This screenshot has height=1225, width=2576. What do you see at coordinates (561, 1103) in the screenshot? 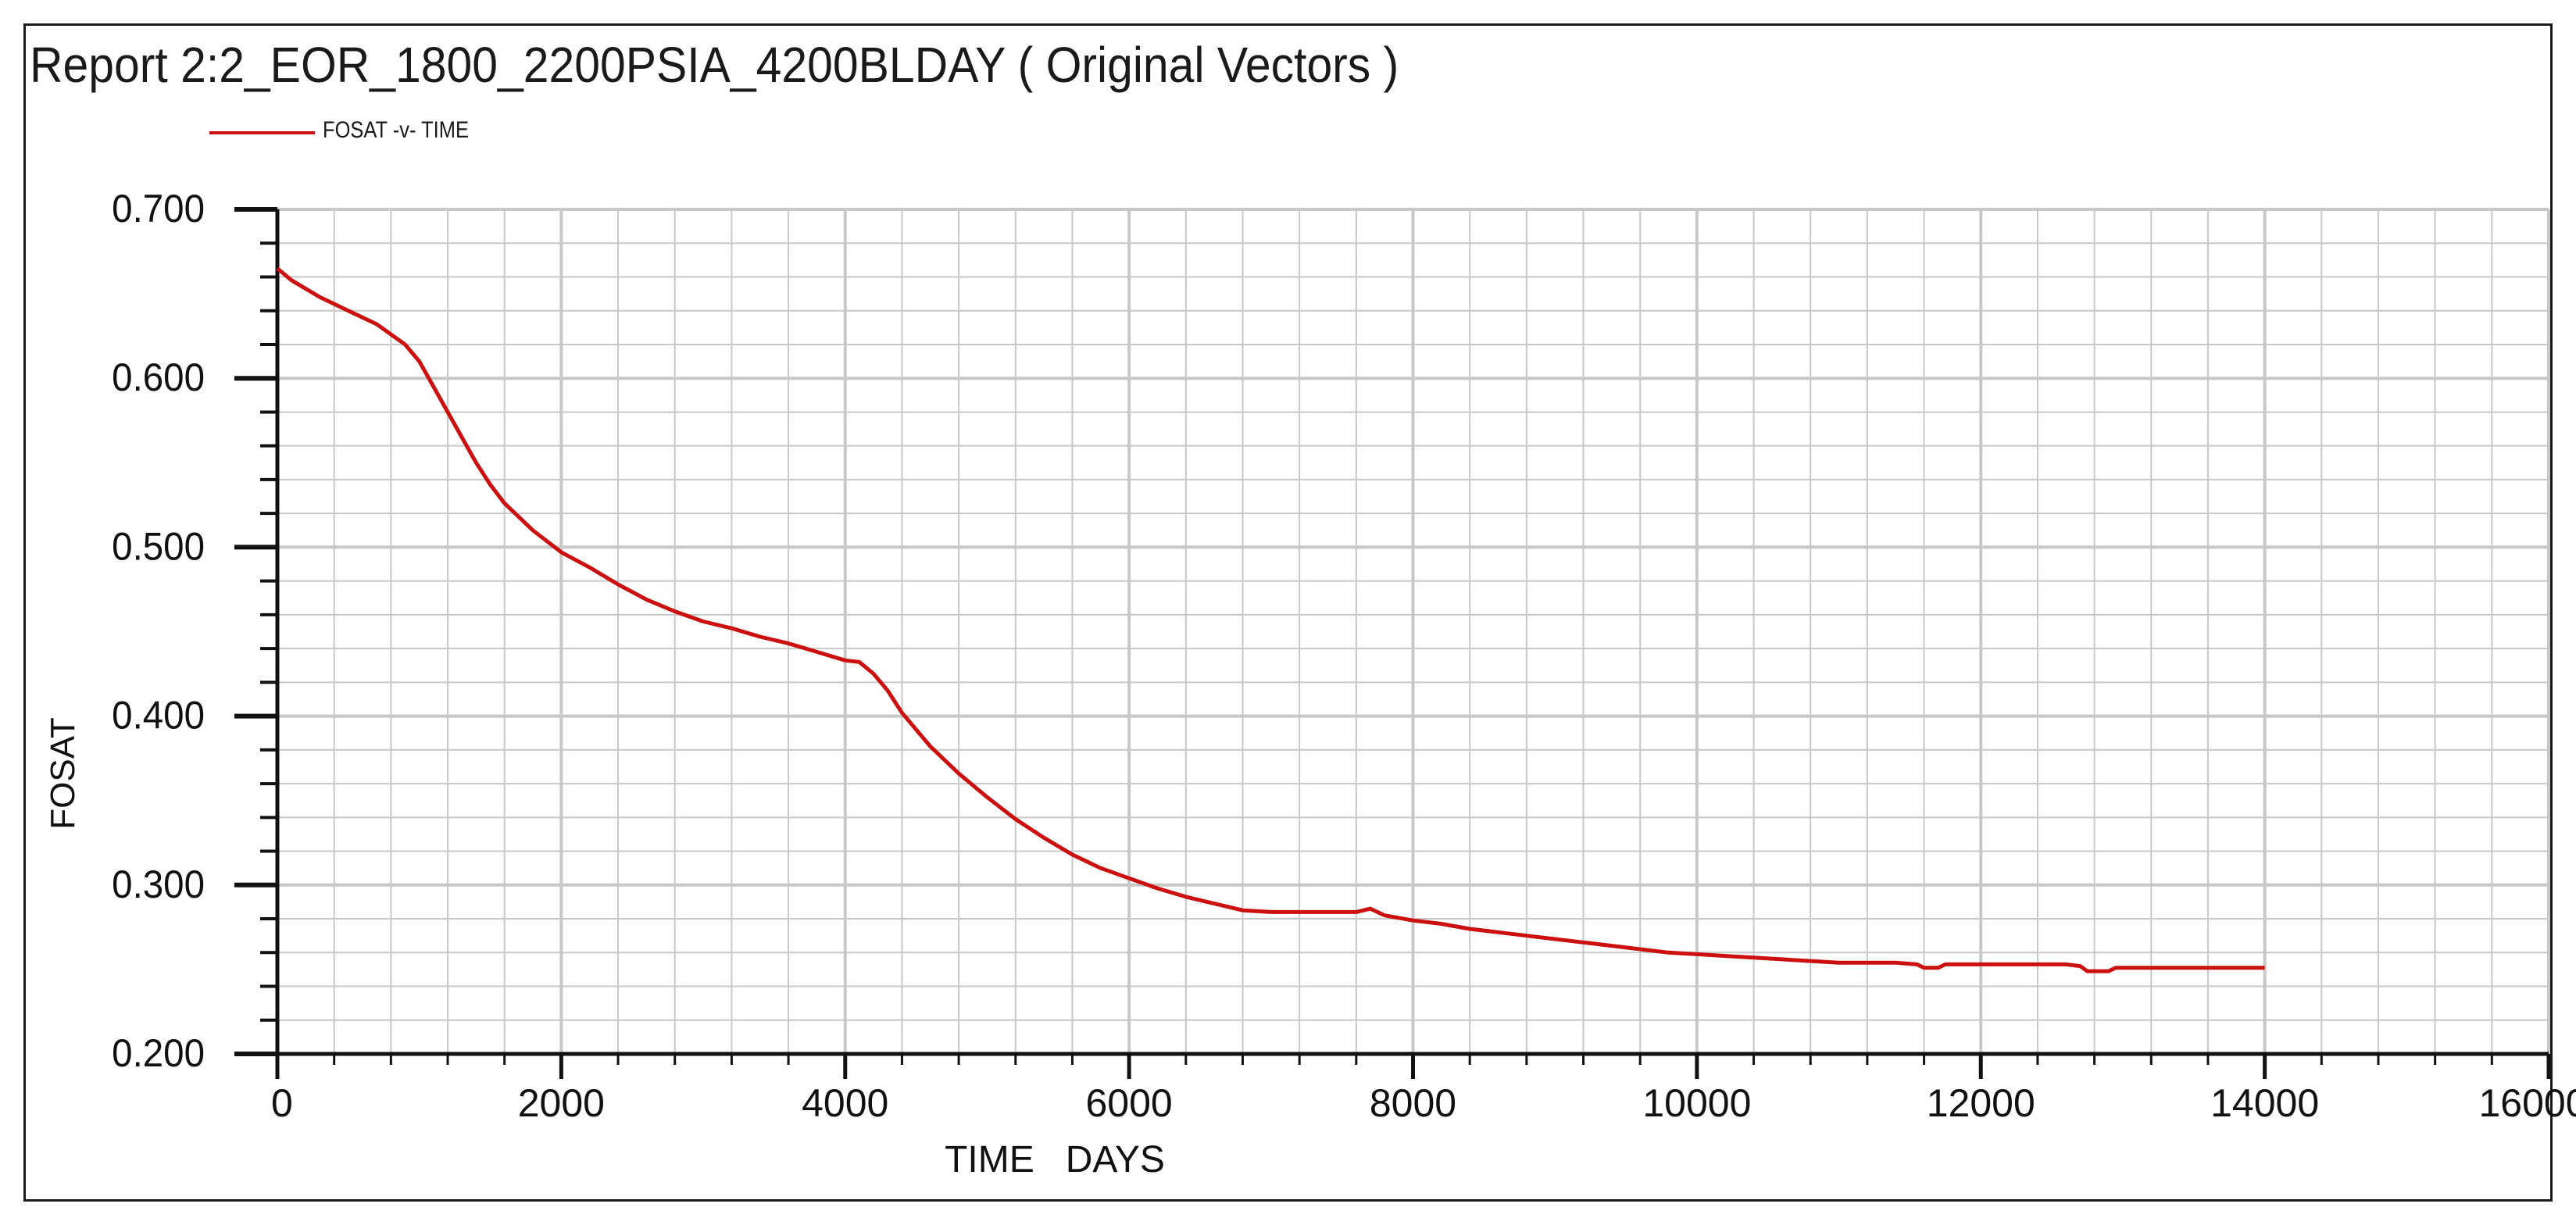
I see `x-tick-label: 2000` at bounding box center [561, 1103].